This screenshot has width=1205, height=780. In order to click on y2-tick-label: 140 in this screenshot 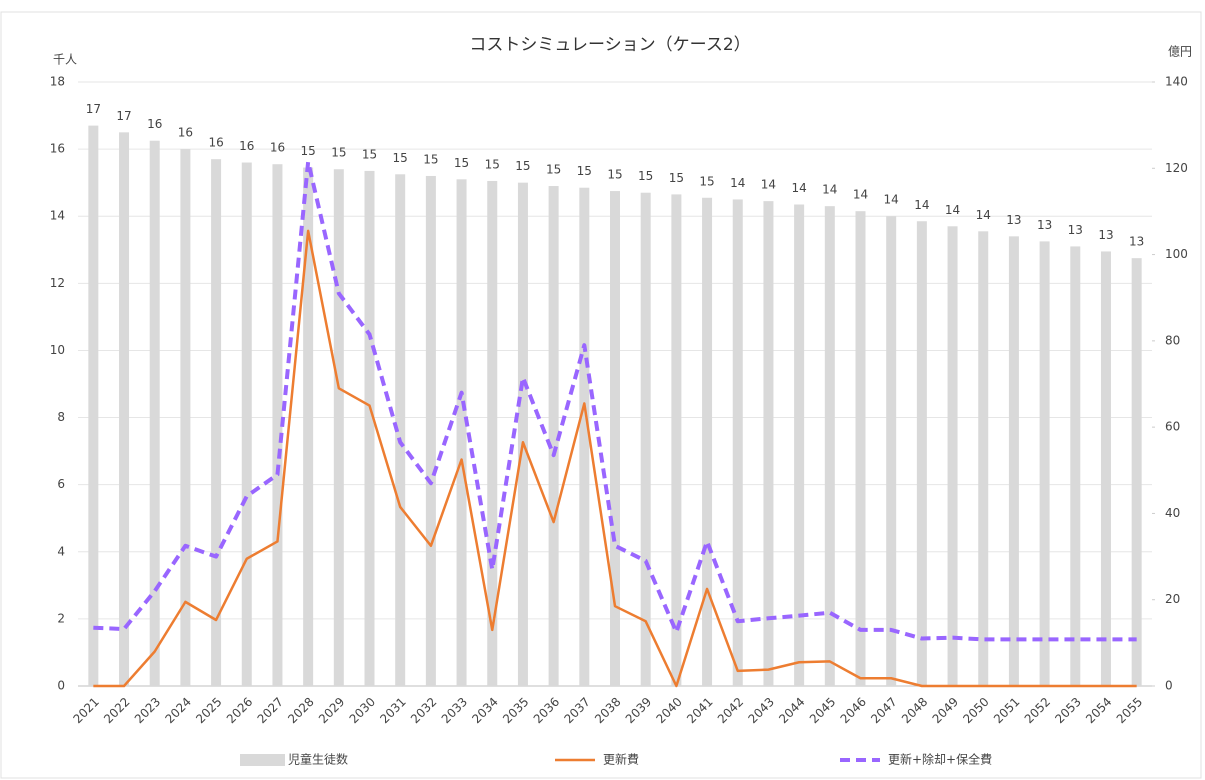, I will do `click(1176, 82)`.